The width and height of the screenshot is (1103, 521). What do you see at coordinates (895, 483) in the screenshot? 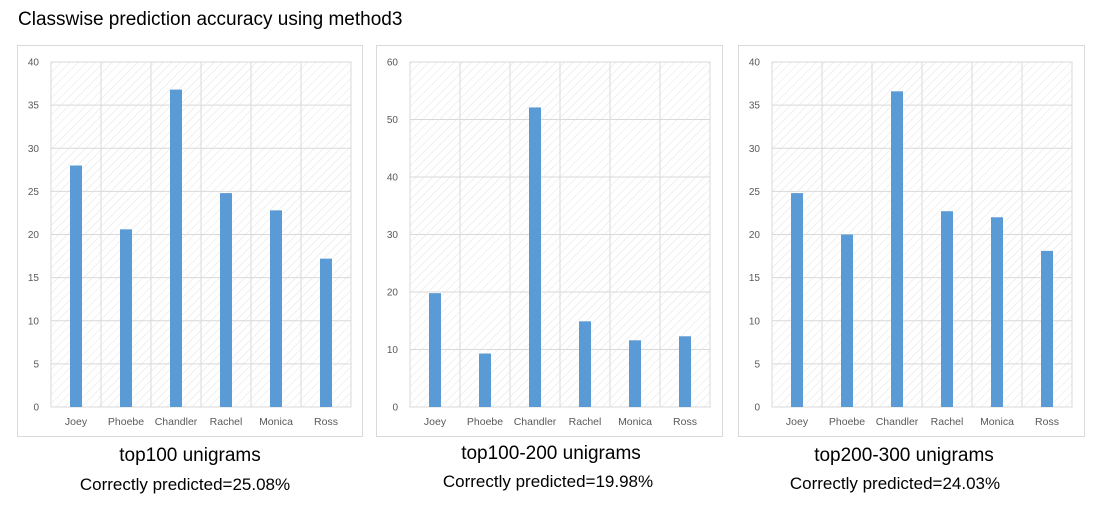
I see `chart-3-accuracy: Correctly predicted=24.03%` at bounding box center [895, 483].